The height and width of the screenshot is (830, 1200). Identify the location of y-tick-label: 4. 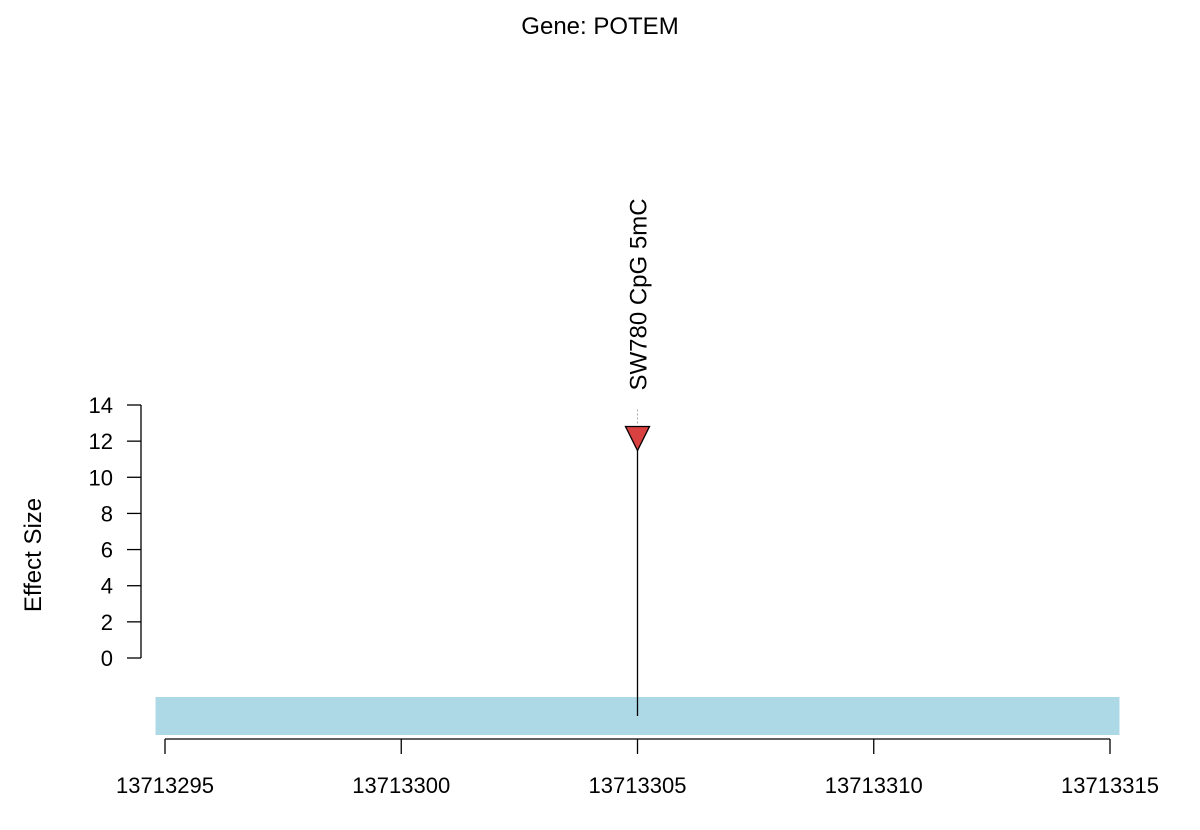
(107, 586).